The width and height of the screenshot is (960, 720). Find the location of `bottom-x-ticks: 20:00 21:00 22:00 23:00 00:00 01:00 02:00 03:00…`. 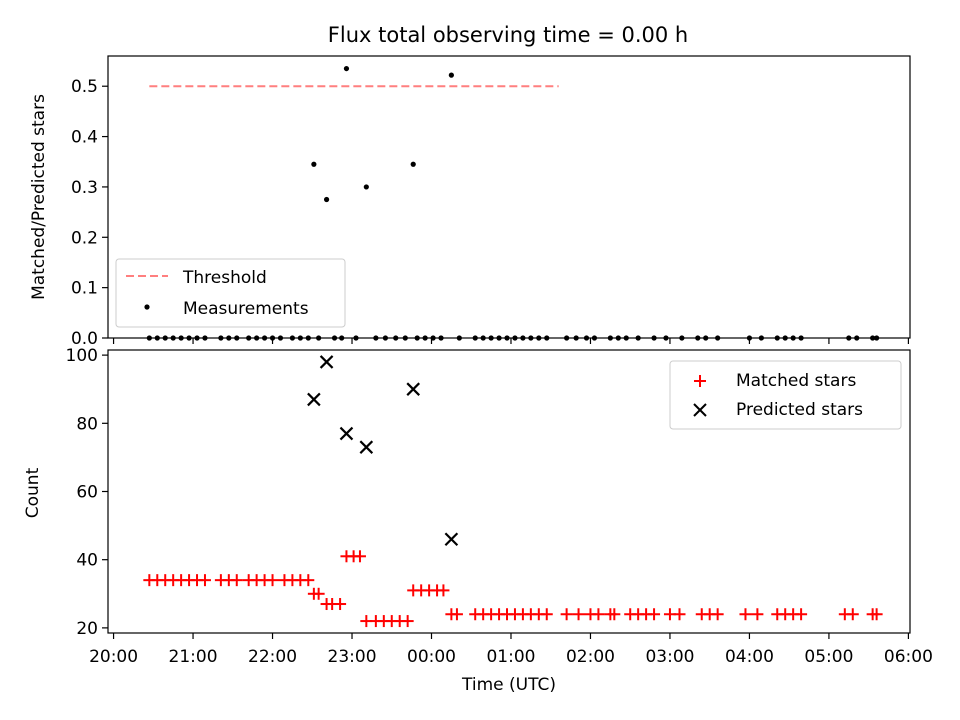

bottom-x-ticks: 20:00 21:00 22:00 23:00 00:00 01:00 02:00 03:00… is located at coordinates (511, 650).